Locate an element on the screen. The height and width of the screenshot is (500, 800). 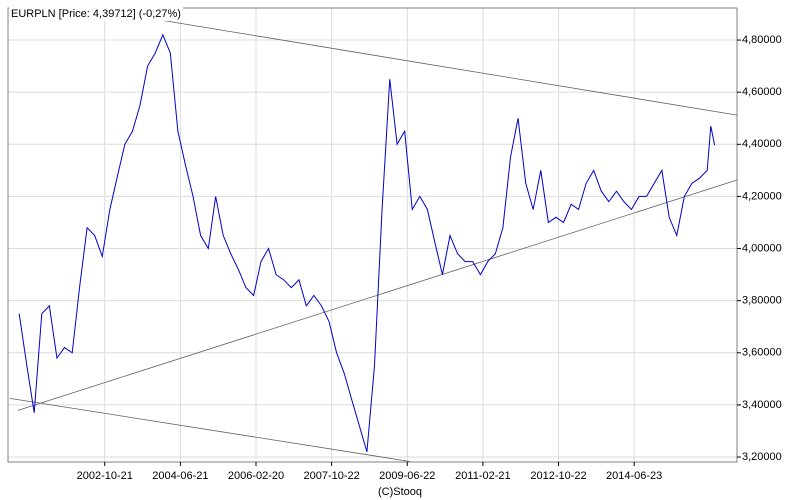
y-tick-label: 4,00000 is located at coordinates (762, 248).